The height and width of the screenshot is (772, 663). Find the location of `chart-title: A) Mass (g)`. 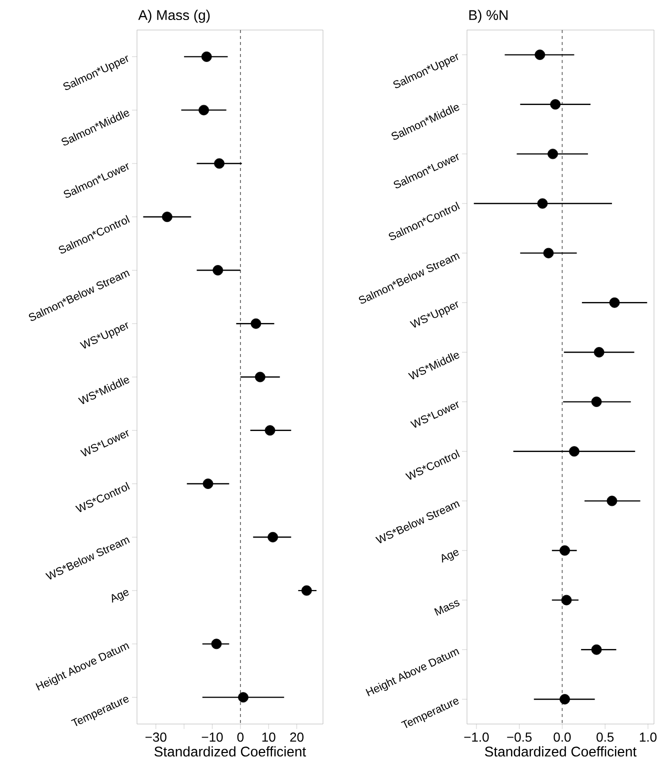

chart-title: A) Mass (g) is located at coordinates (174, 16).